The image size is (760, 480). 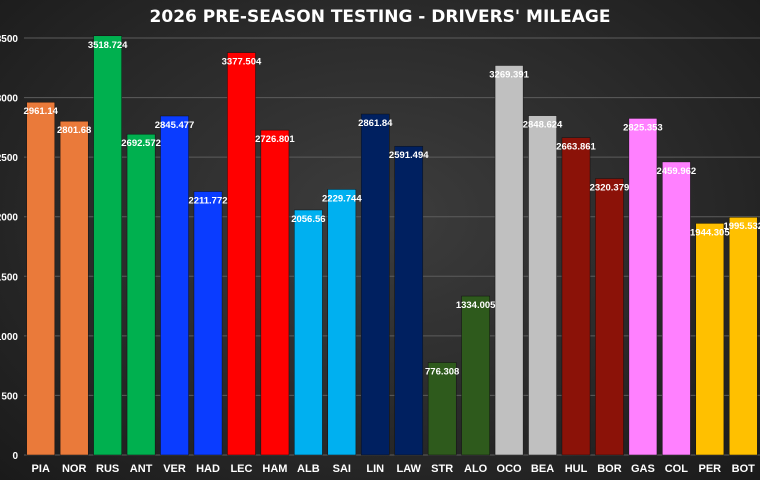 I want to click on bar-lec, so click(x=241, y=254).